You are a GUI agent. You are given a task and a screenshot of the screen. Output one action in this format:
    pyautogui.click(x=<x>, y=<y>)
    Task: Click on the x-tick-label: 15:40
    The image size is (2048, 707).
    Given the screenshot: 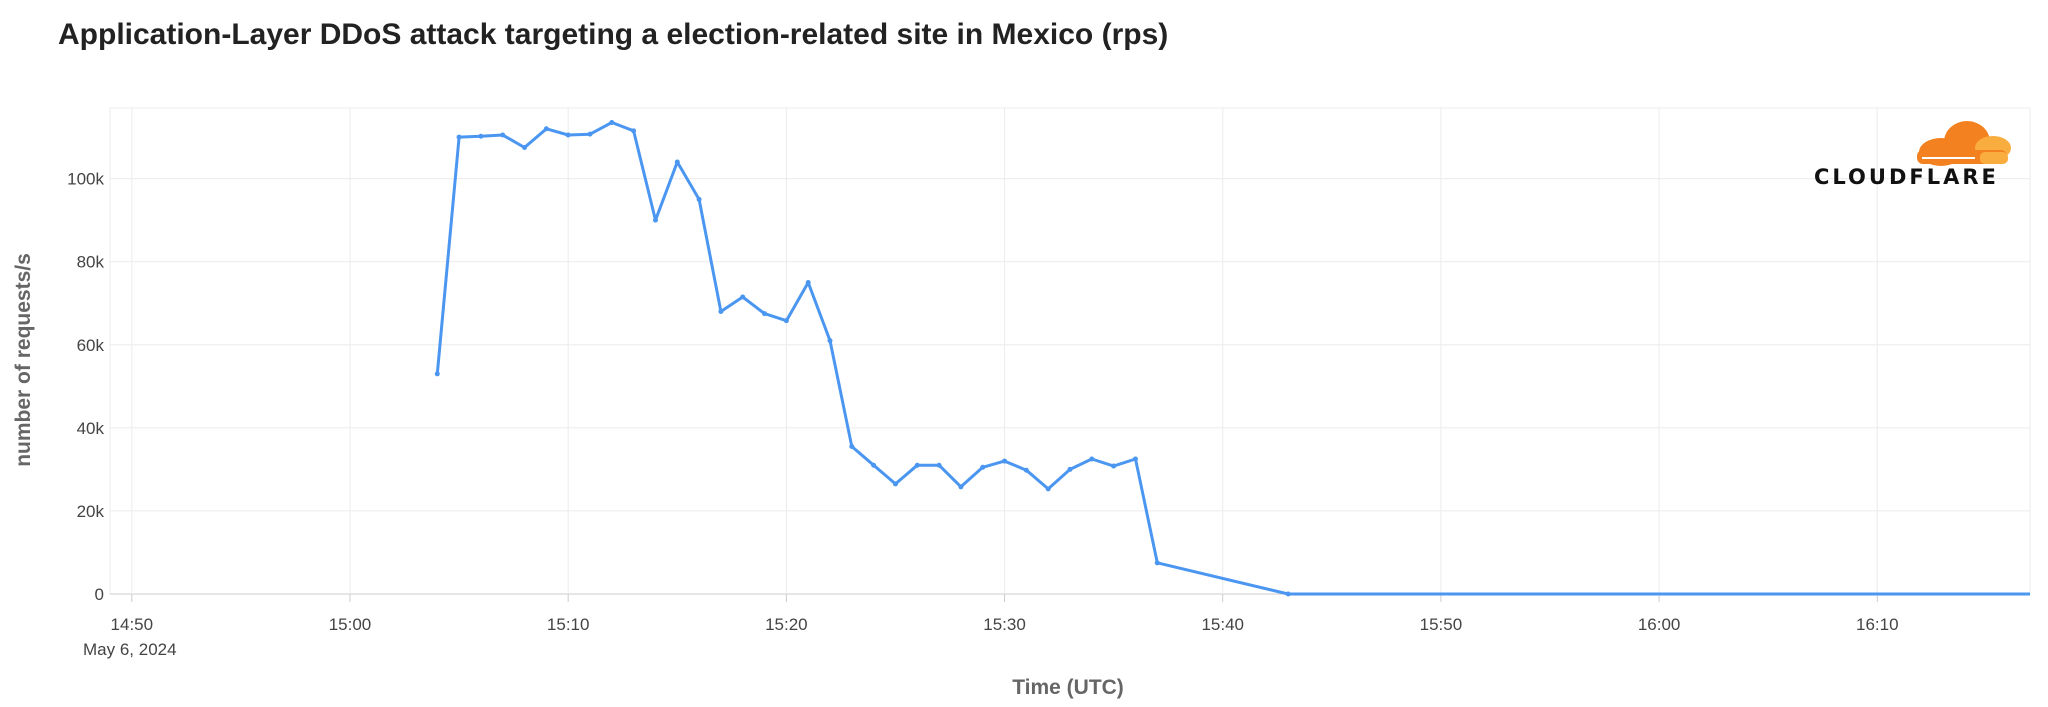 What is the action you would take?
    pyautogui.click(x=1222, y=624)
    